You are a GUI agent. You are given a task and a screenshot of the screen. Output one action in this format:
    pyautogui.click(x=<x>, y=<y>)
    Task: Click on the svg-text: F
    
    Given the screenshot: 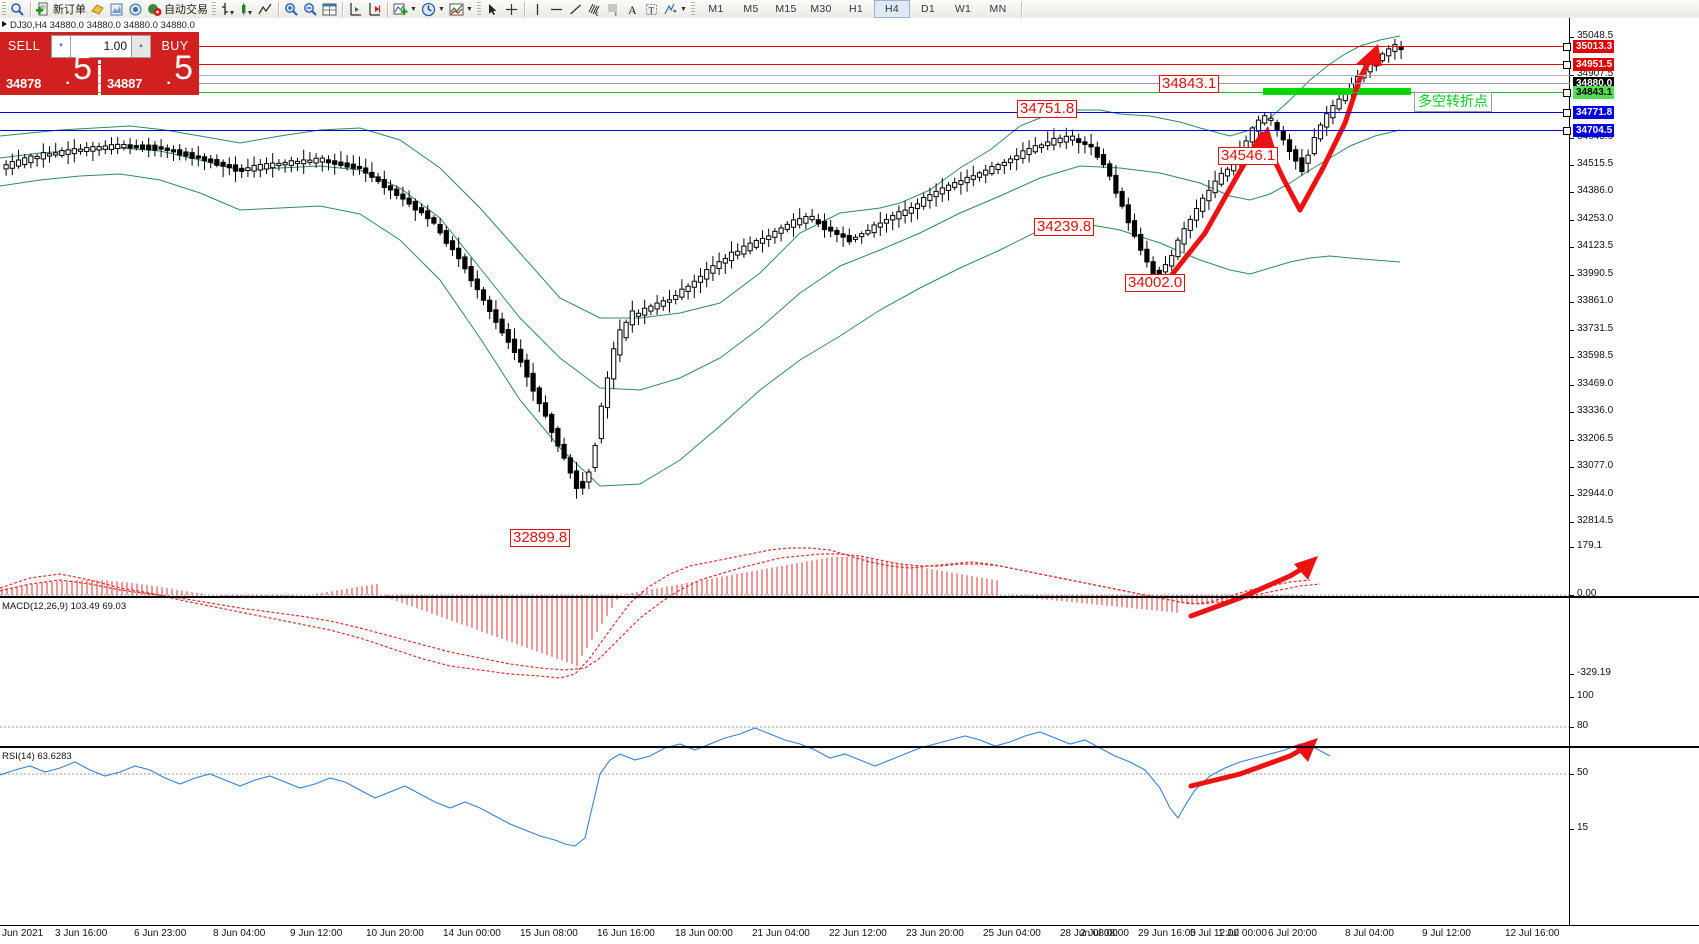 What is the action you would take?
    pyautogui.click(x=616, y=14)
    